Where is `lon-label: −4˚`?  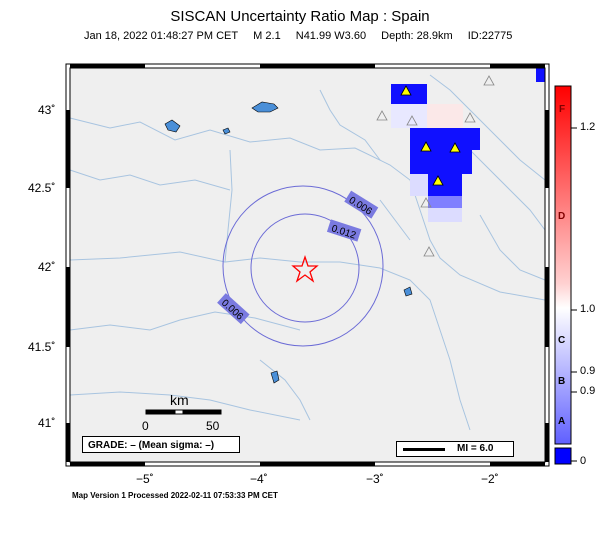 lon-label: −4˚ is located at coordinates (259, 479).